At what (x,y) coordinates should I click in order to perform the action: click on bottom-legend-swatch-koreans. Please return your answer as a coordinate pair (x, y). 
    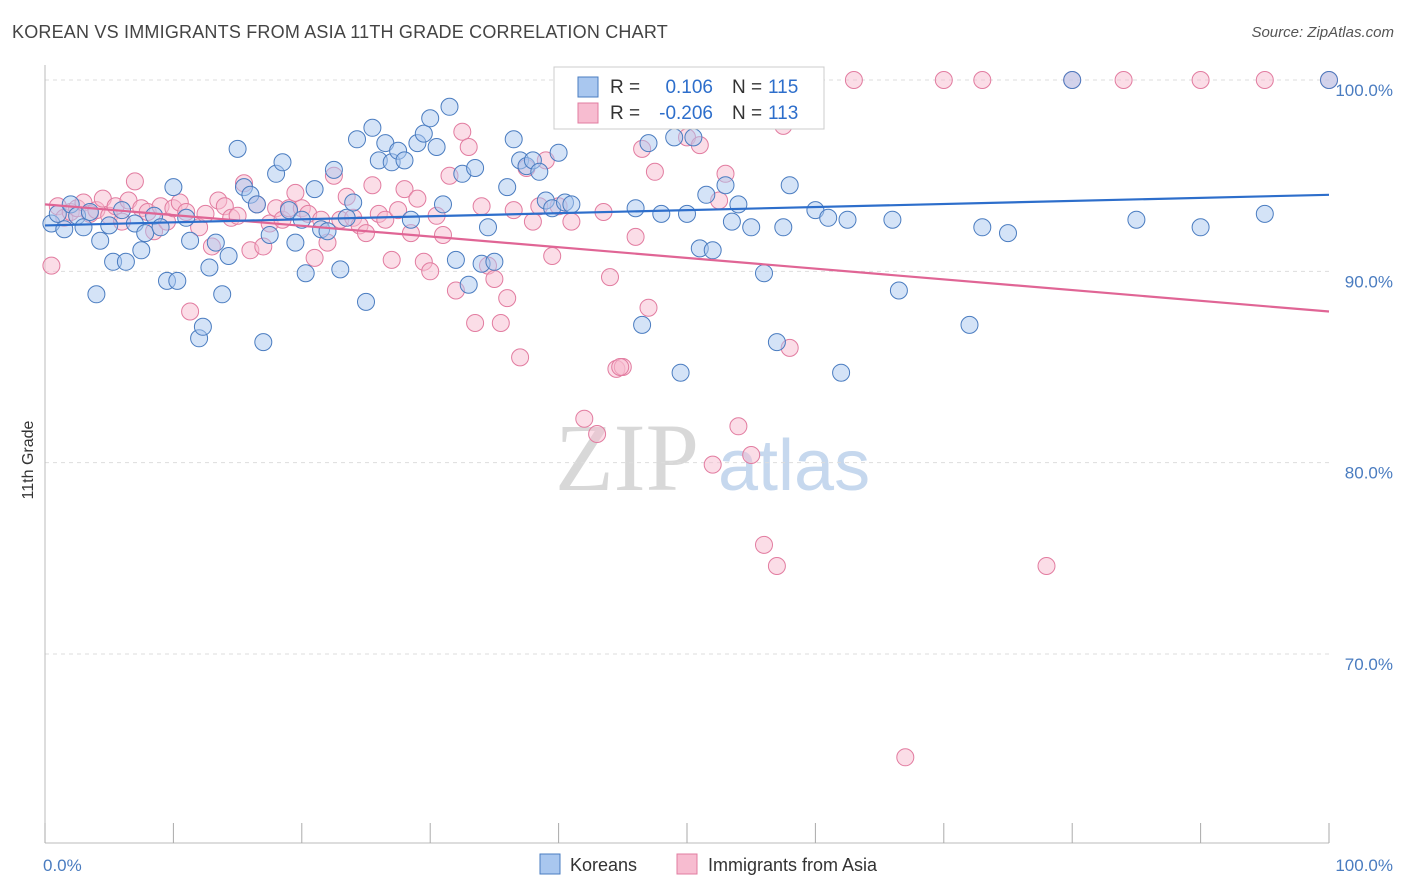
    Looking at the image, I should click on (550, 864).